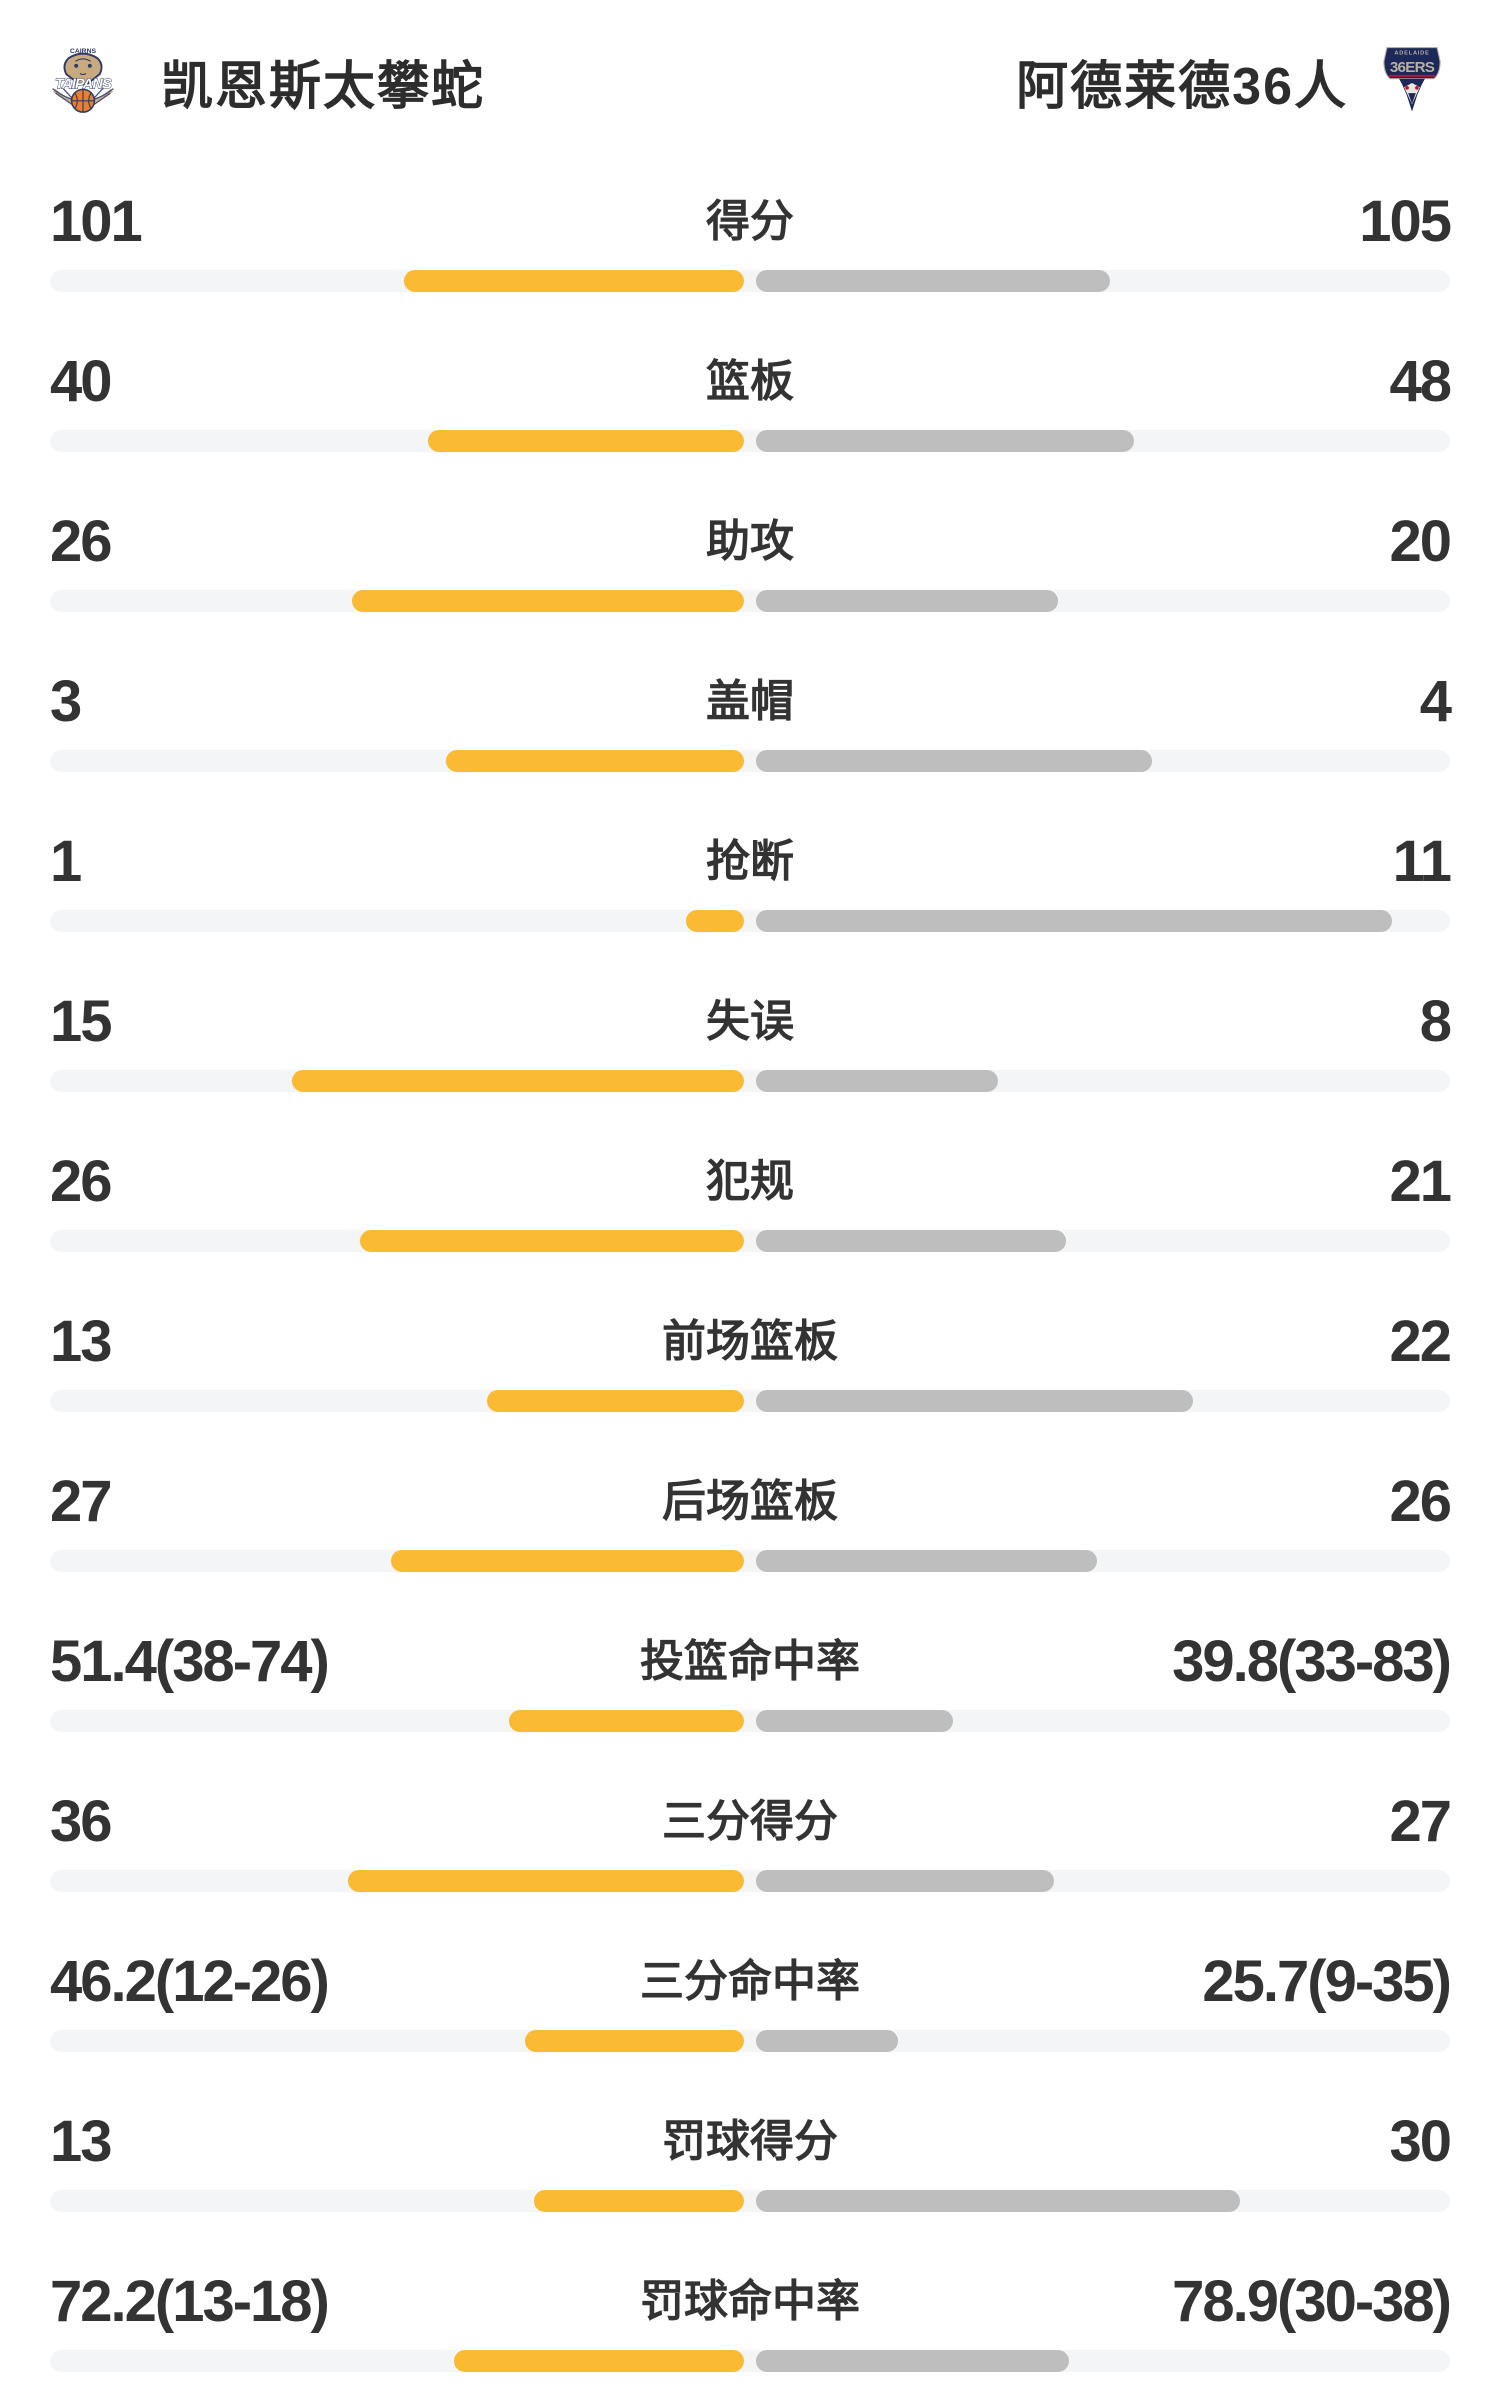 The height and width of the screenshot is (2400, 1500). Describe the element at coordinates (323, 86) in the screenshot. I see `team-home-name: 凯恩斯太攀蛇` at that location.